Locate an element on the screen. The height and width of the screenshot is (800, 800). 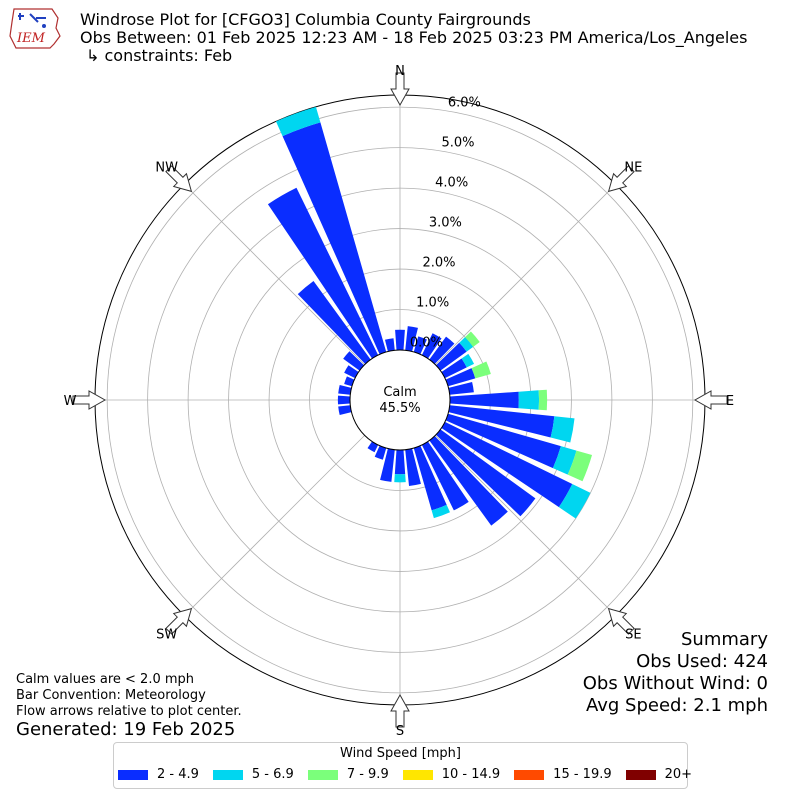
radial-tick-label: 0.0% is located at coordinates (426, 343).